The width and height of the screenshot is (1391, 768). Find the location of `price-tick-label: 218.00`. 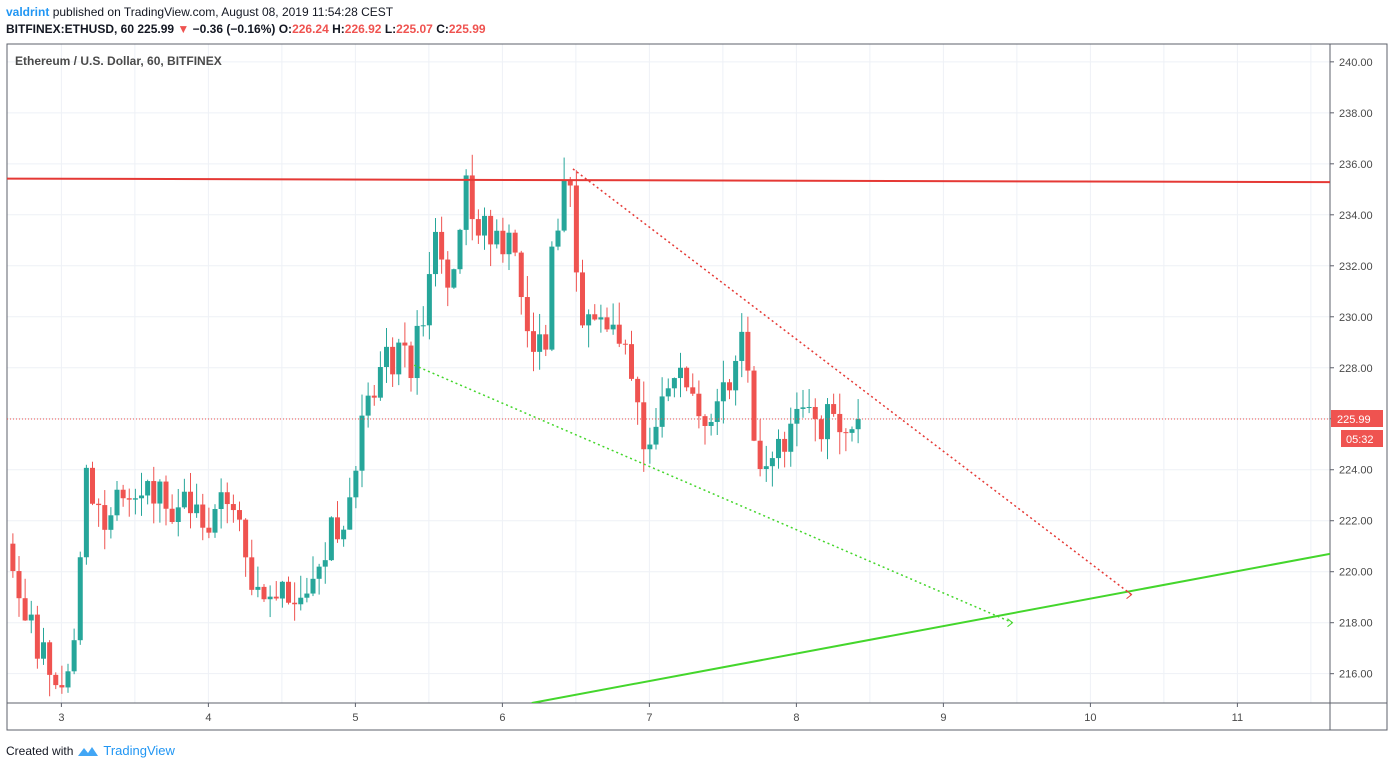

price-tick-label: 218.00 is located at coordinates (1356, 624).